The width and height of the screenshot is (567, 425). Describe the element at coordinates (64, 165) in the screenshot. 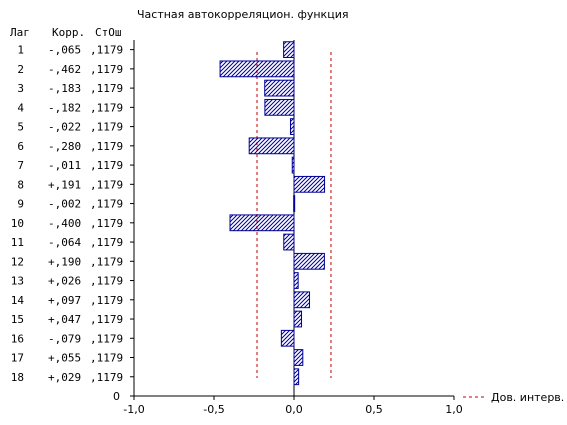

I see `corr-label: -,011` at that location.